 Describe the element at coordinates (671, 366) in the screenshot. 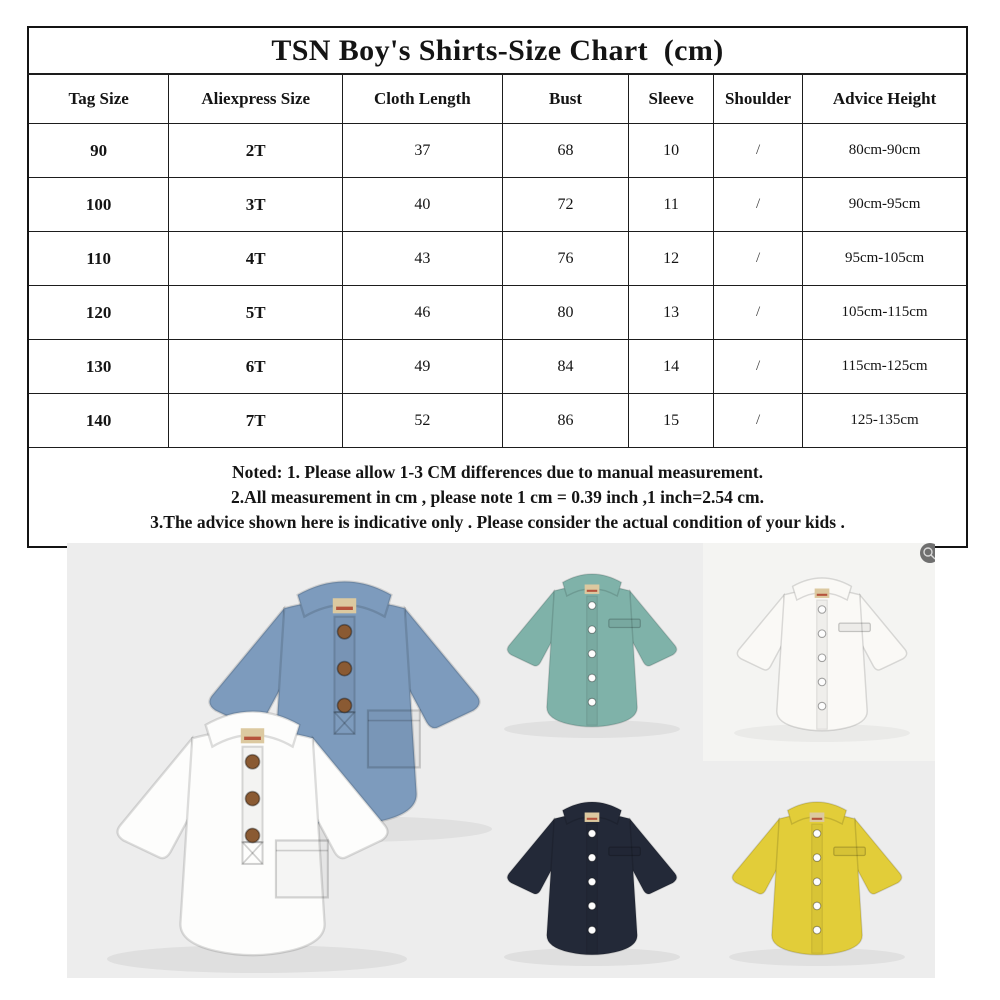

I see `size-cell: 14` at that location.